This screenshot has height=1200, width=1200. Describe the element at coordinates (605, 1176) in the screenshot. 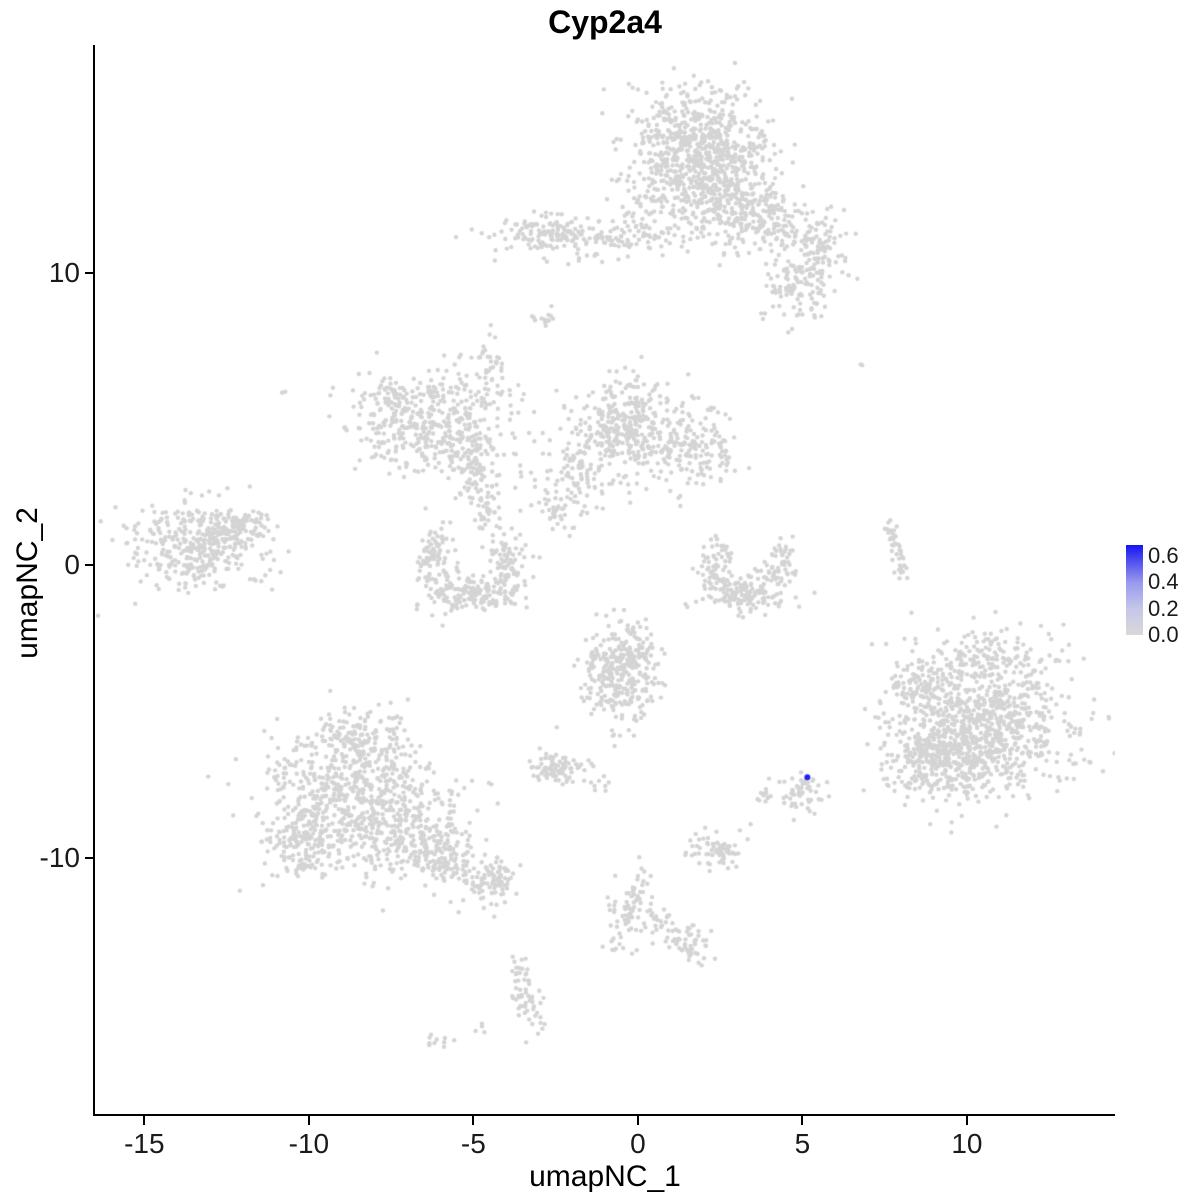

I see `x-axis-title: umapNC_1` at that location.